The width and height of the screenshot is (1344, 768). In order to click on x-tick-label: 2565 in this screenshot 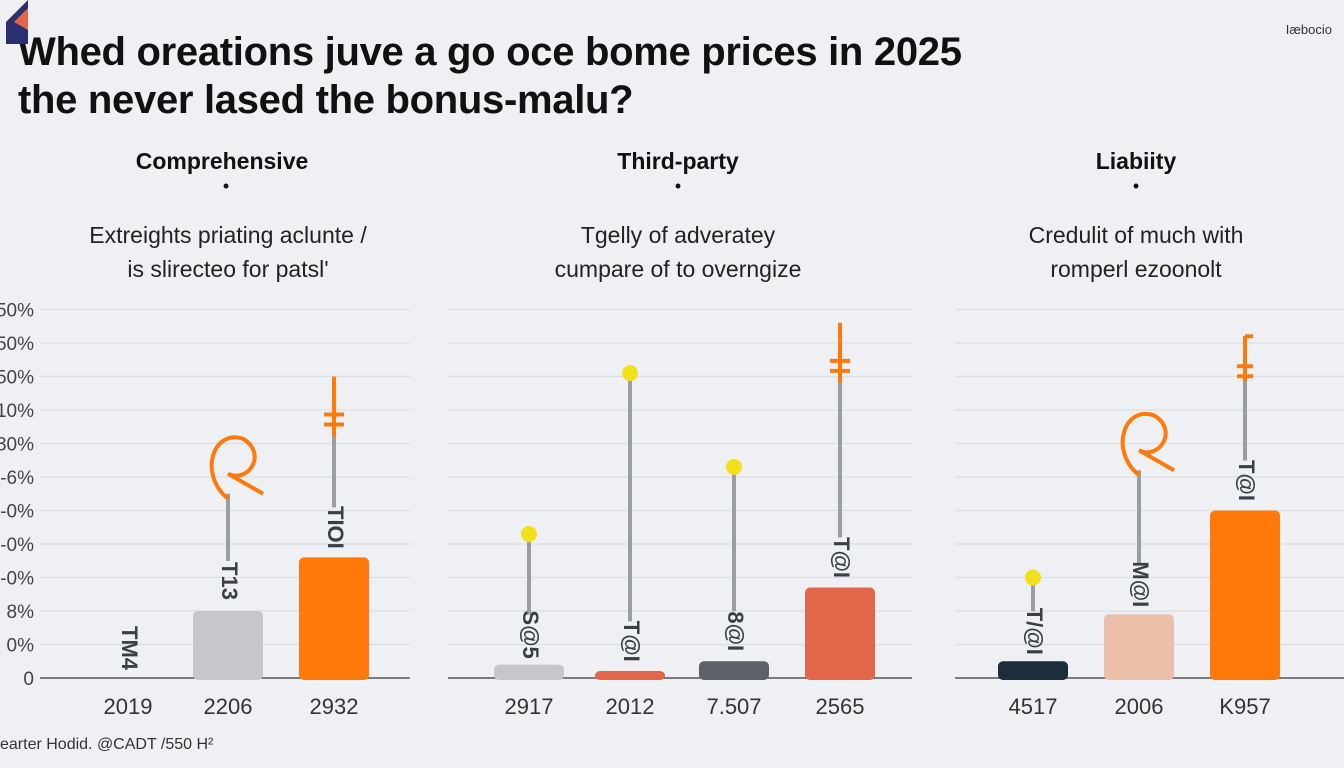, I will do `click(840, 706)`.